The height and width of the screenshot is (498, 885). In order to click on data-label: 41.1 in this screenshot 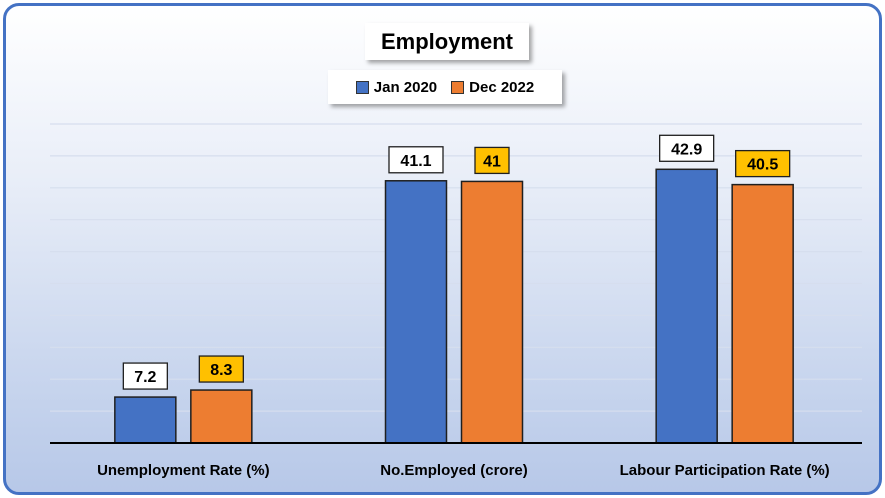, I will do `click(415, 161)`.